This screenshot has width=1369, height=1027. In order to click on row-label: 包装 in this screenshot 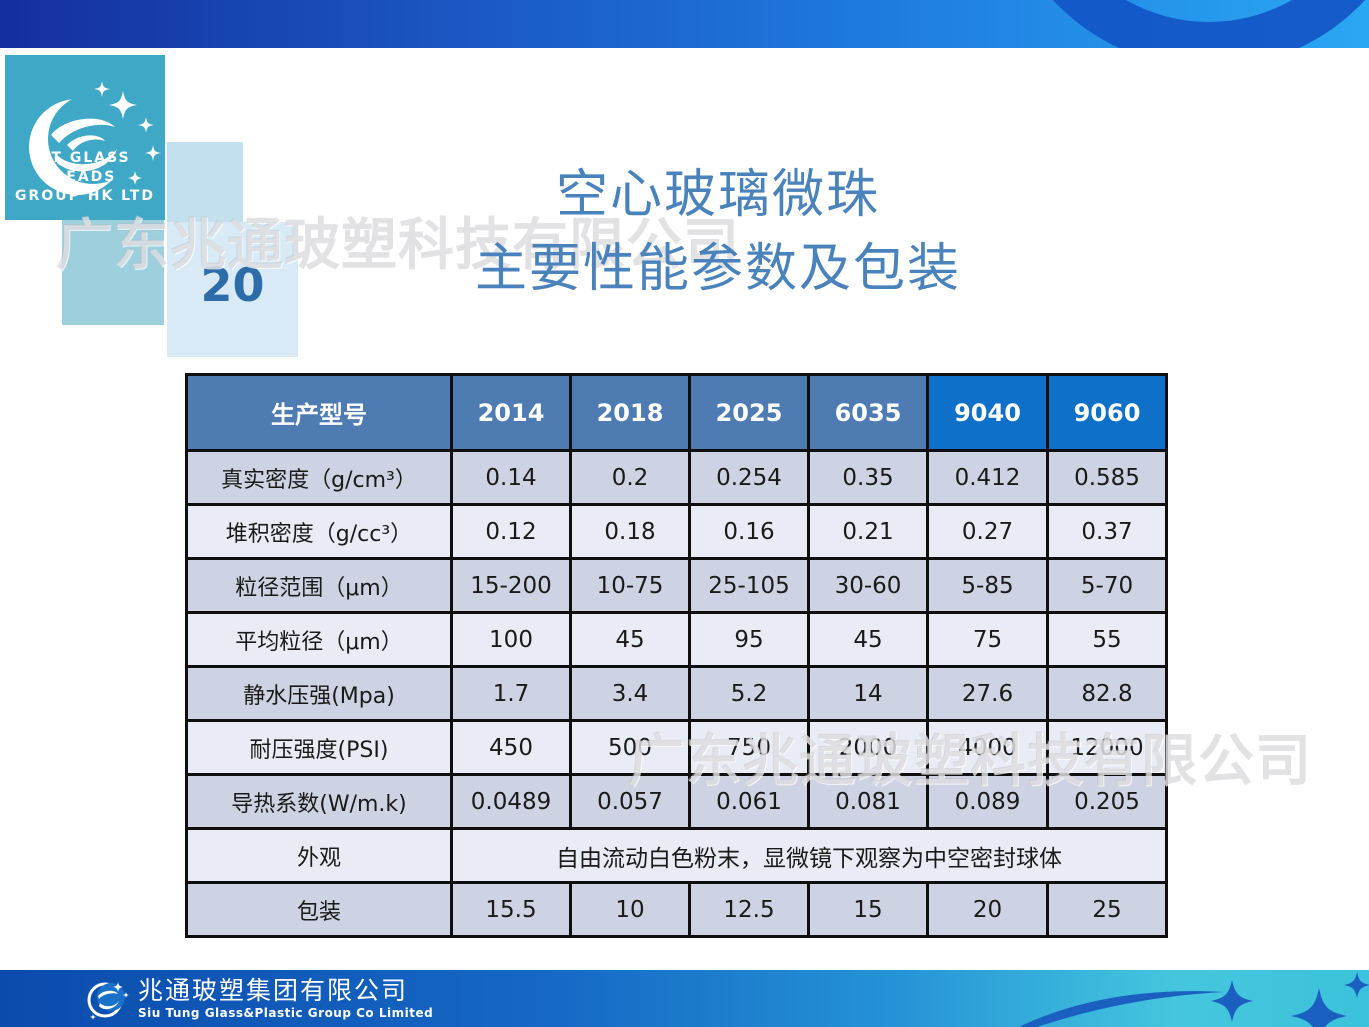, I will do `click(319, 909)`.